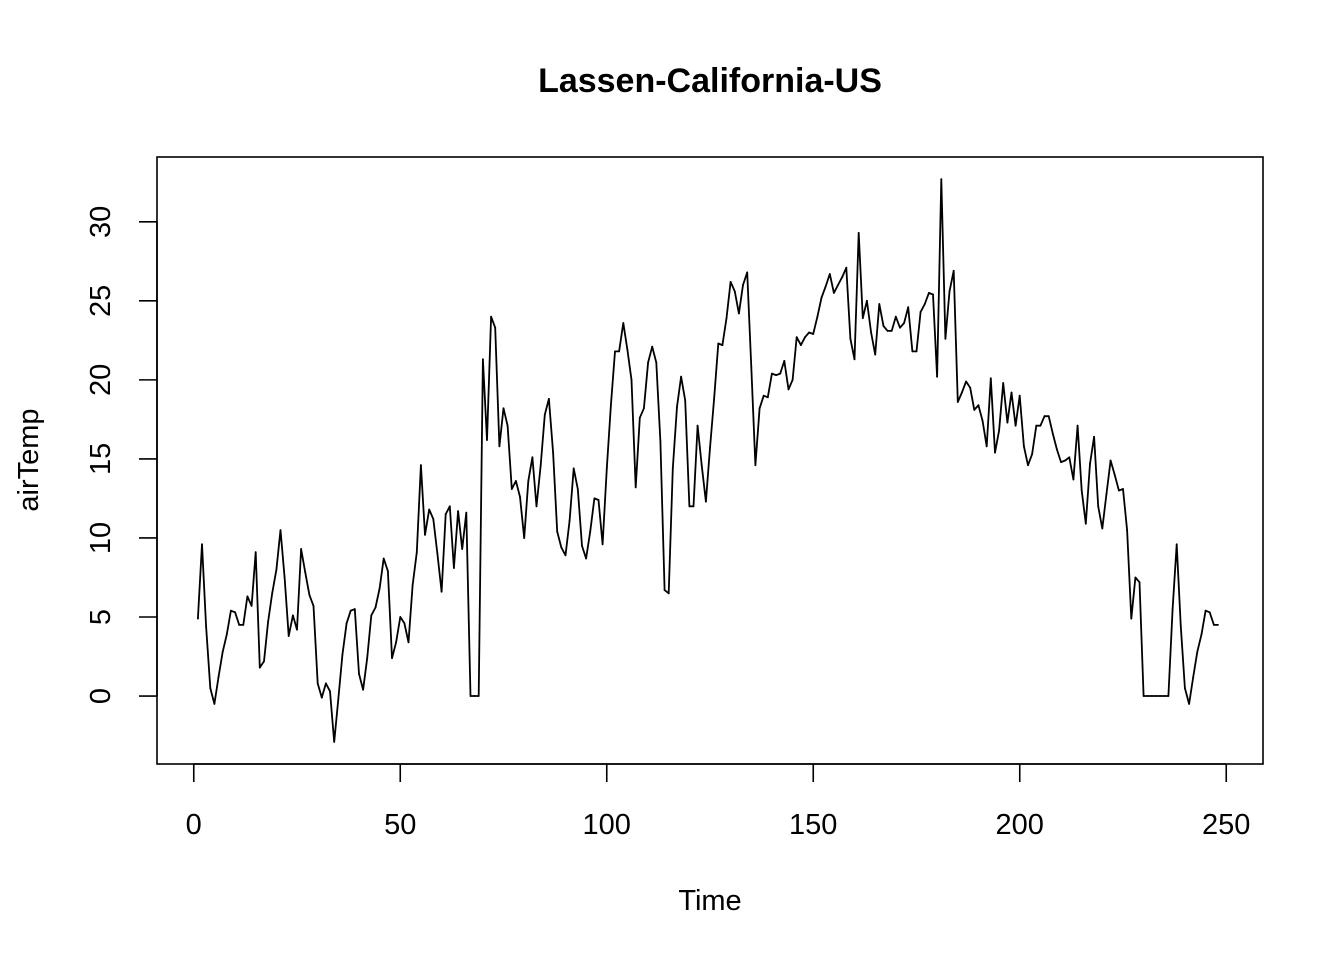  Describe the element at coordinates (1226, 825) in the screenshot. I see `x-tick-label: 250` at that location.